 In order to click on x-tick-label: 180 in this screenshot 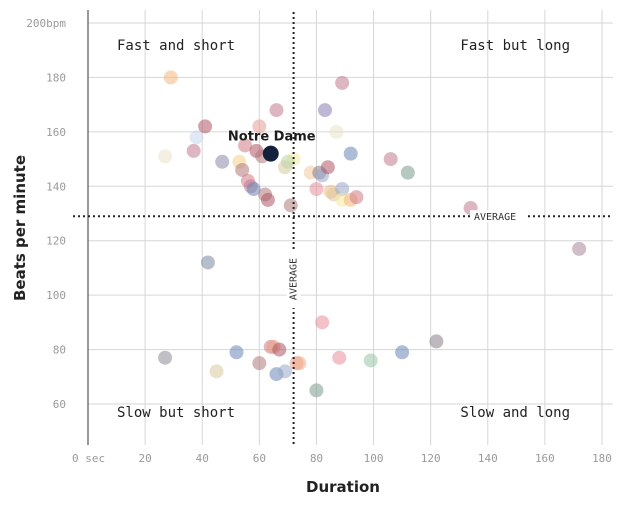, I will do `click(602, 458)`.